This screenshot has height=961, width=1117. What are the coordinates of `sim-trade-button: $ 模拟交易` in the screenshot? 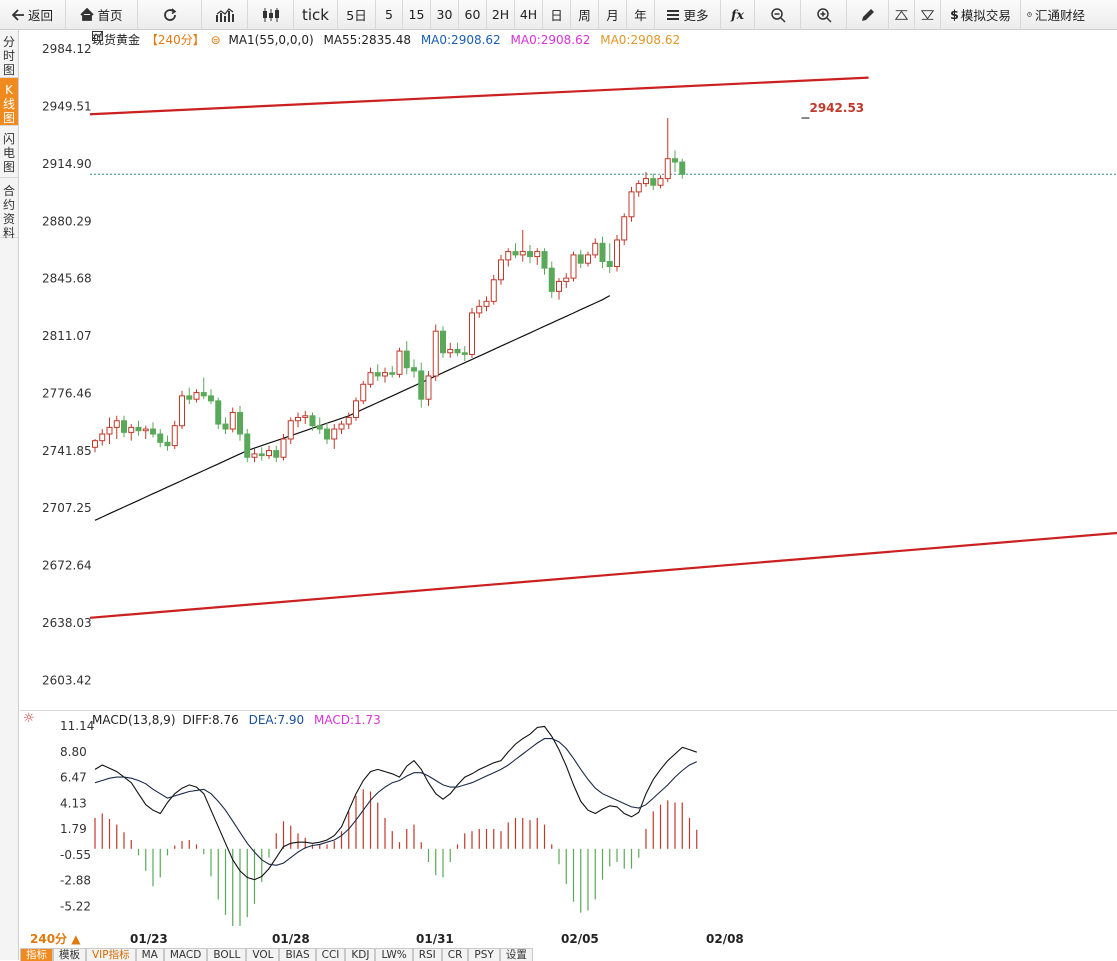 It's located at (981, 15).